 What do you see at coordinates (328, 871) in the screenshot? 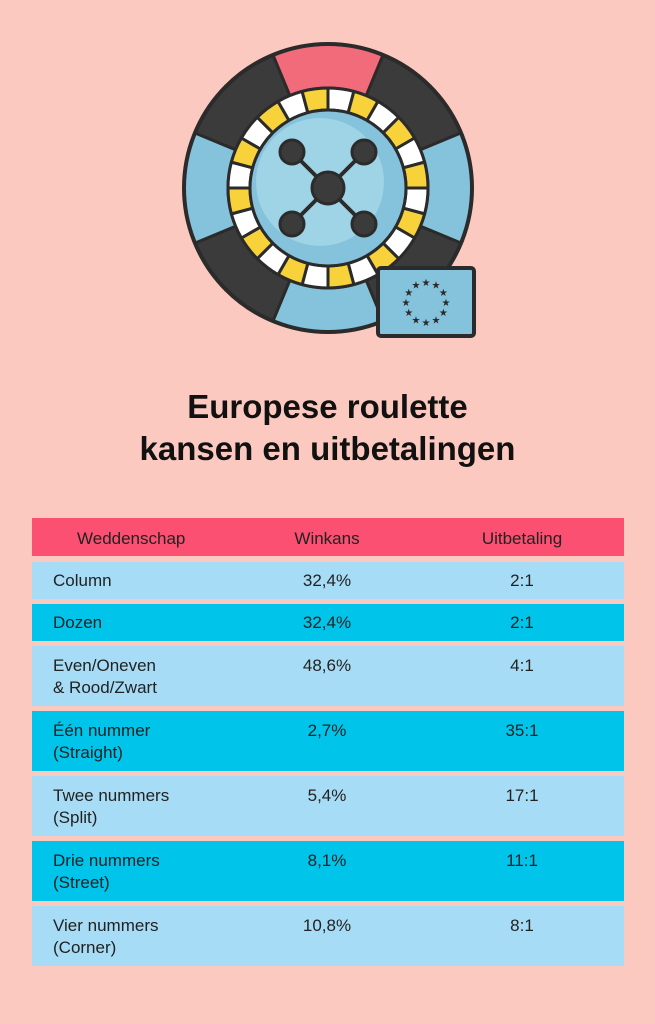
I see `table-row: Drie nummers (Street) 8,1% 11:1` at bounding box center [328, 871].